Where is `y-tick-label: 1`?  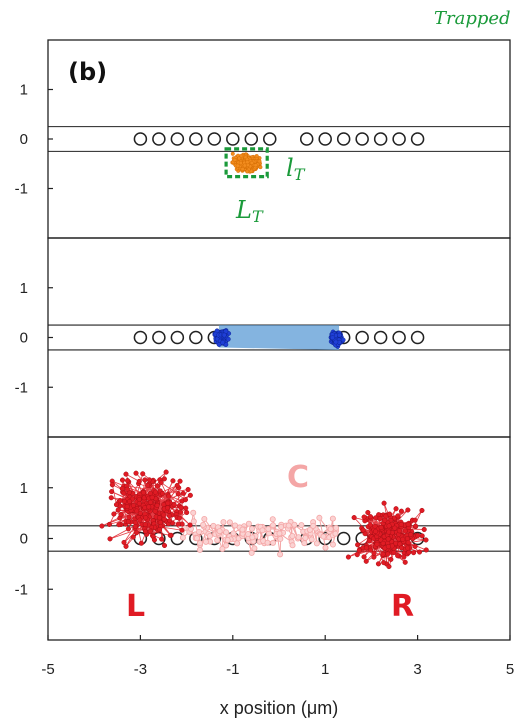
y-tick-label: 1 is located at coordinates (24, 488).